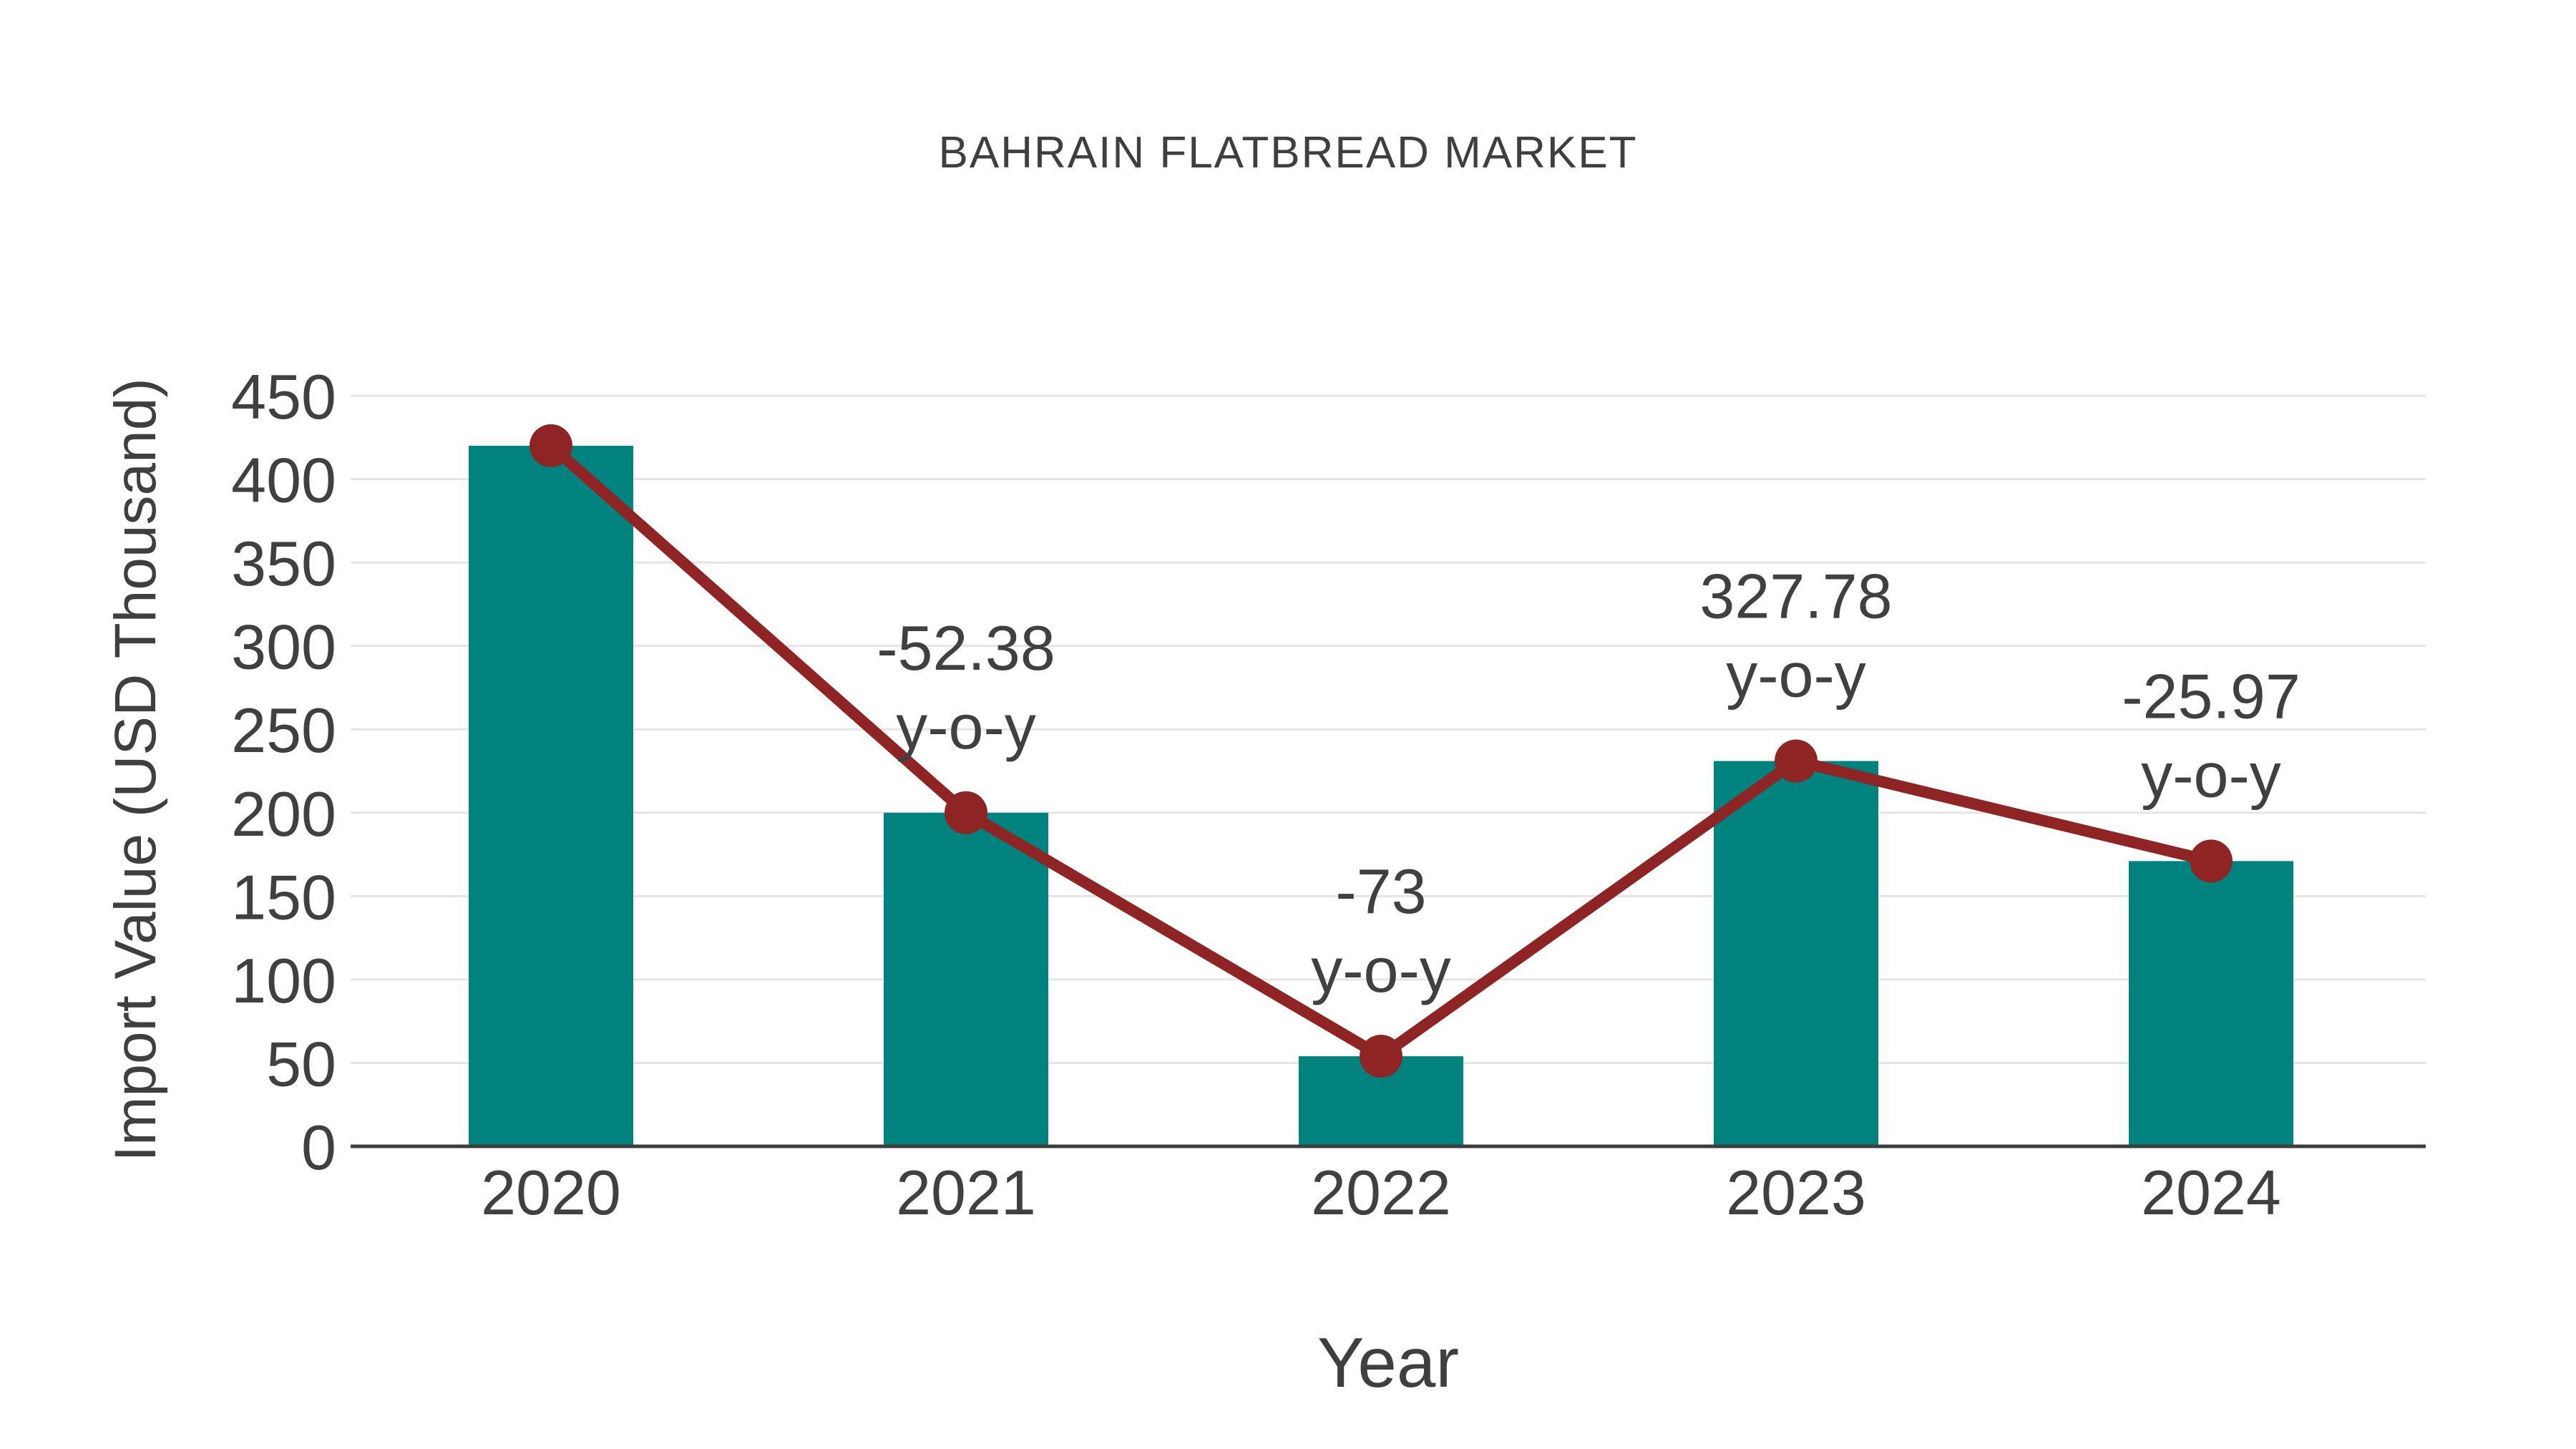 The width and height of the screenshot is (2576, 1449). I want to click on x-axis-title: Year, so click(1388, 1362).